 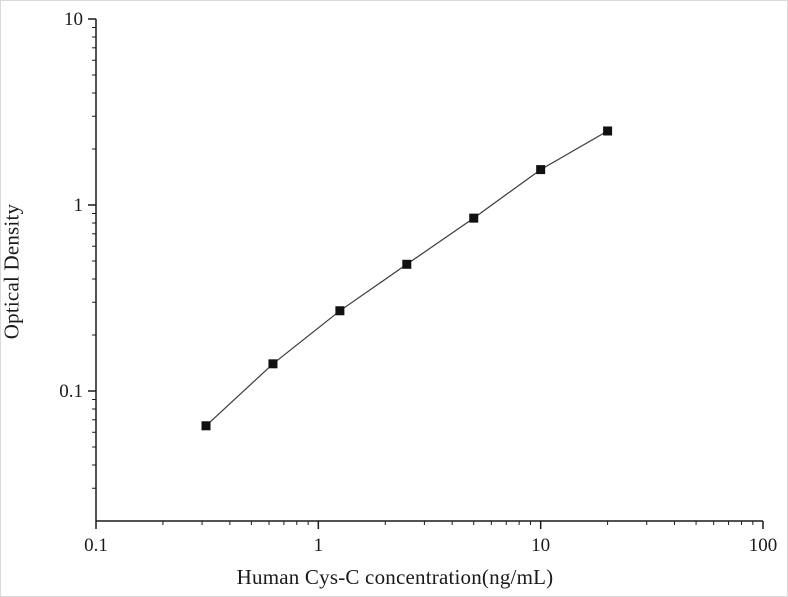 What do you see at coordinates (395, 577) in the screenshot?
I see `x-axis-title: Human Cys-C concentration(ng/mL)` at bounding box center [395, 577].